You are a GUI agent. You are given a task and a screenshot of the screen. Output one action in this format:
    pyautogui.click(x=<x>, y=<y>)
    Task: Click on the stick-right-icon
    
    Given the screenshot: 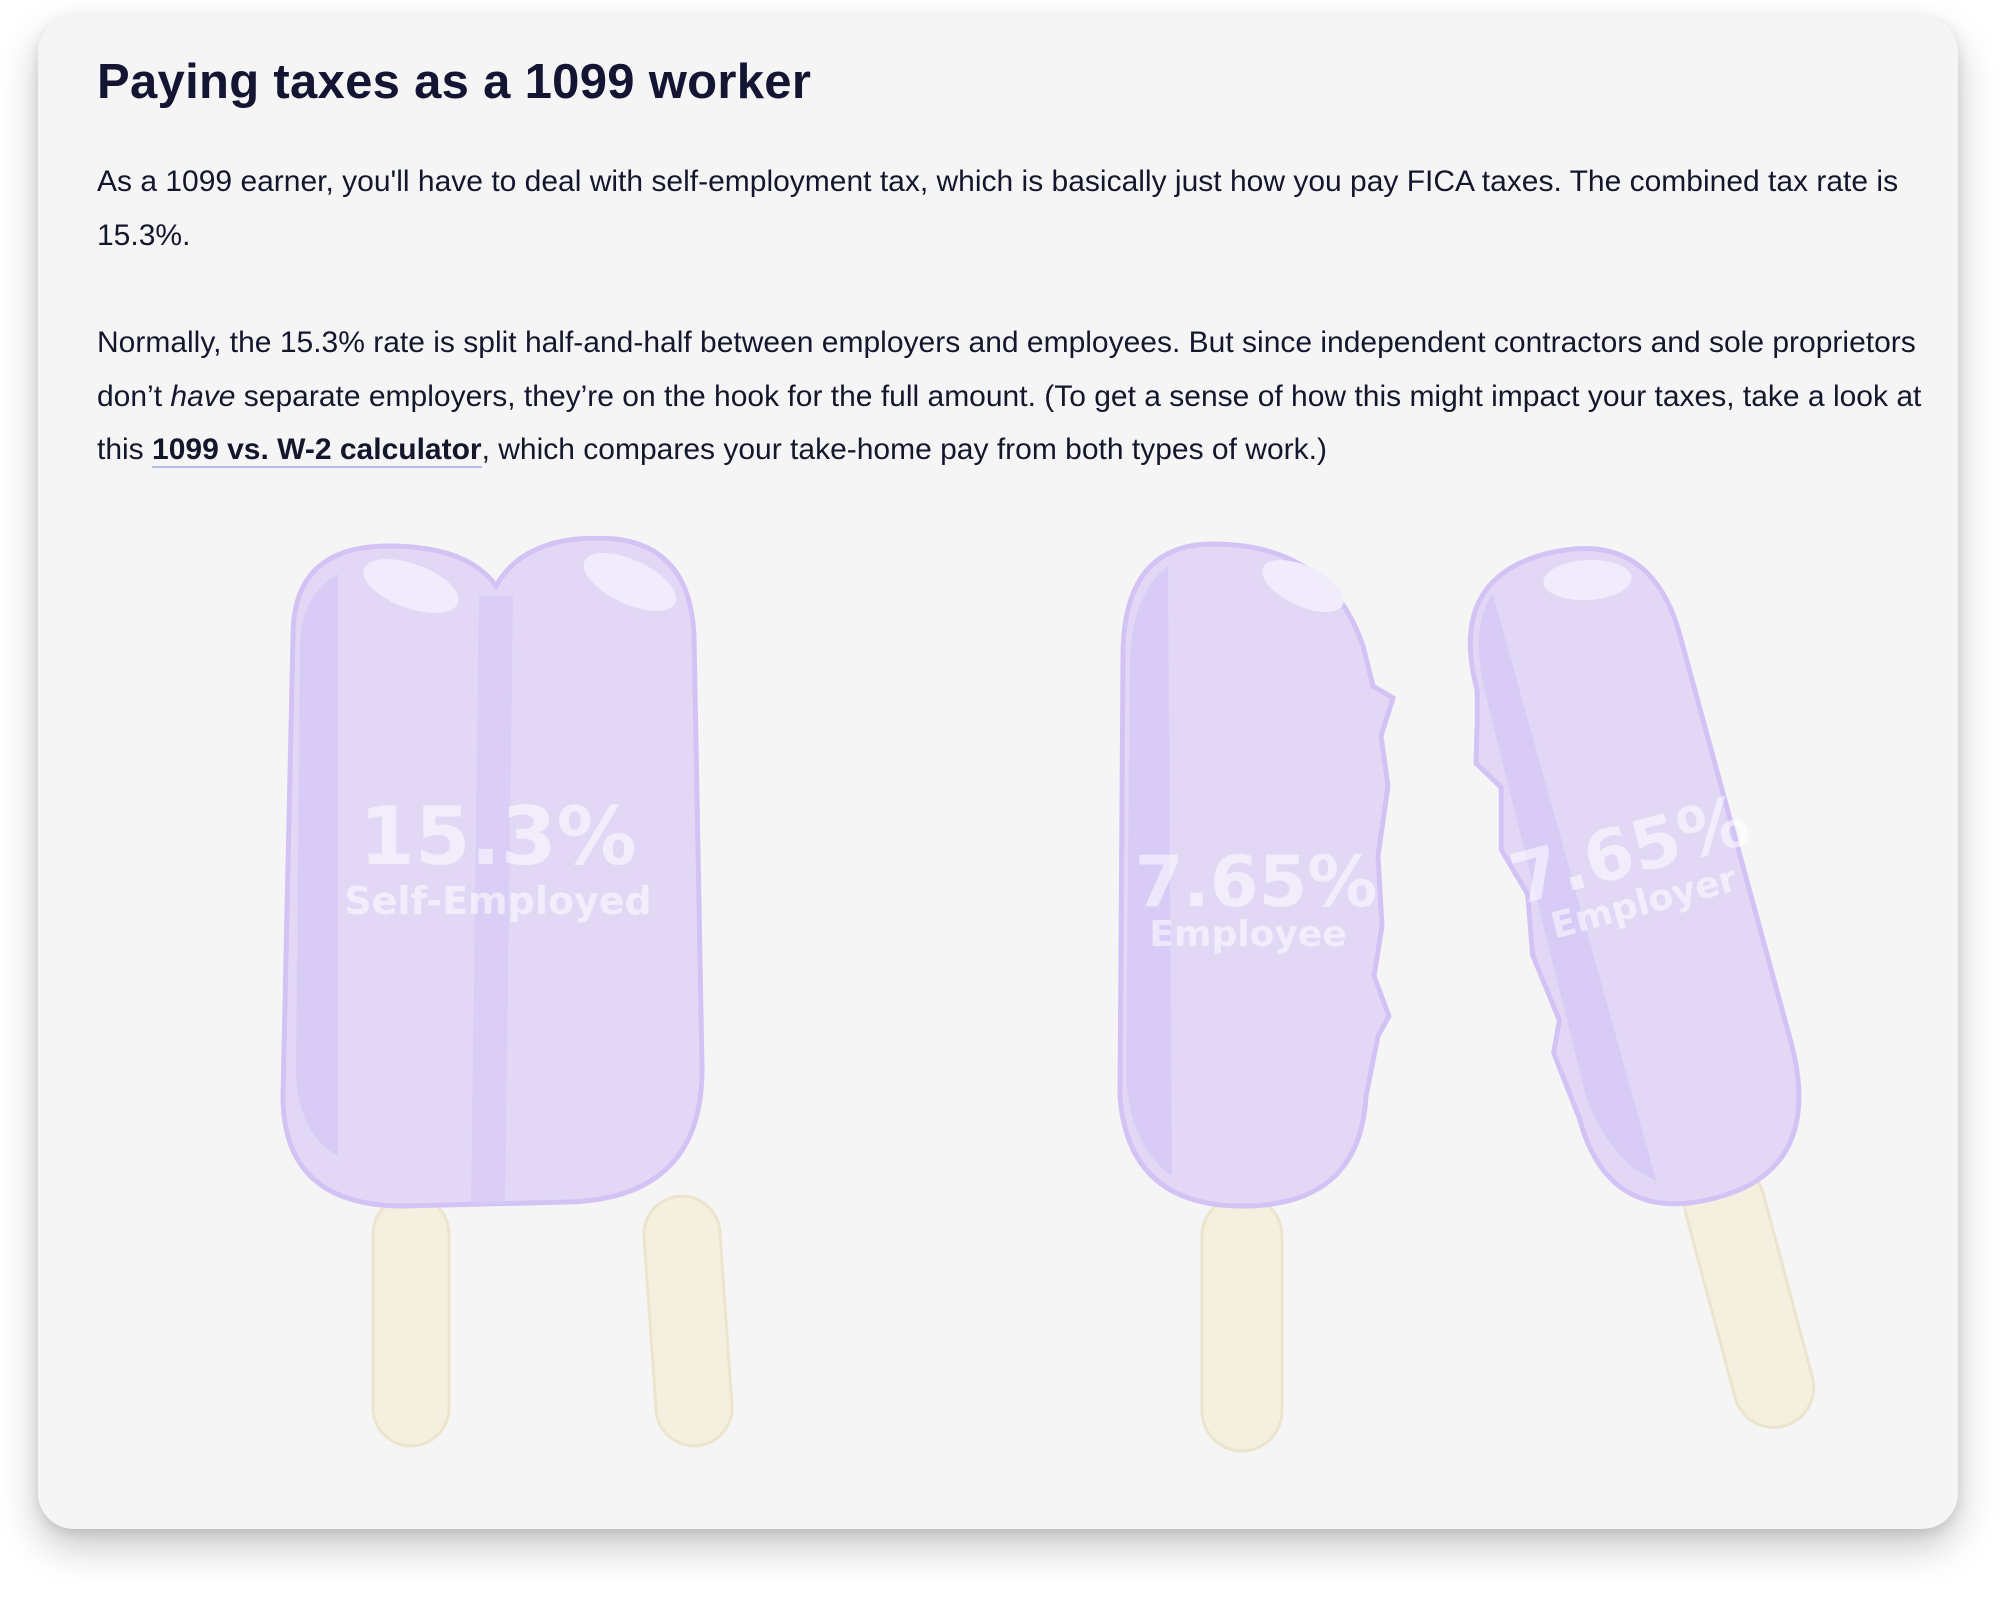 What is the action you would take?
    pyautogui.click(x=688, y=1321)
    